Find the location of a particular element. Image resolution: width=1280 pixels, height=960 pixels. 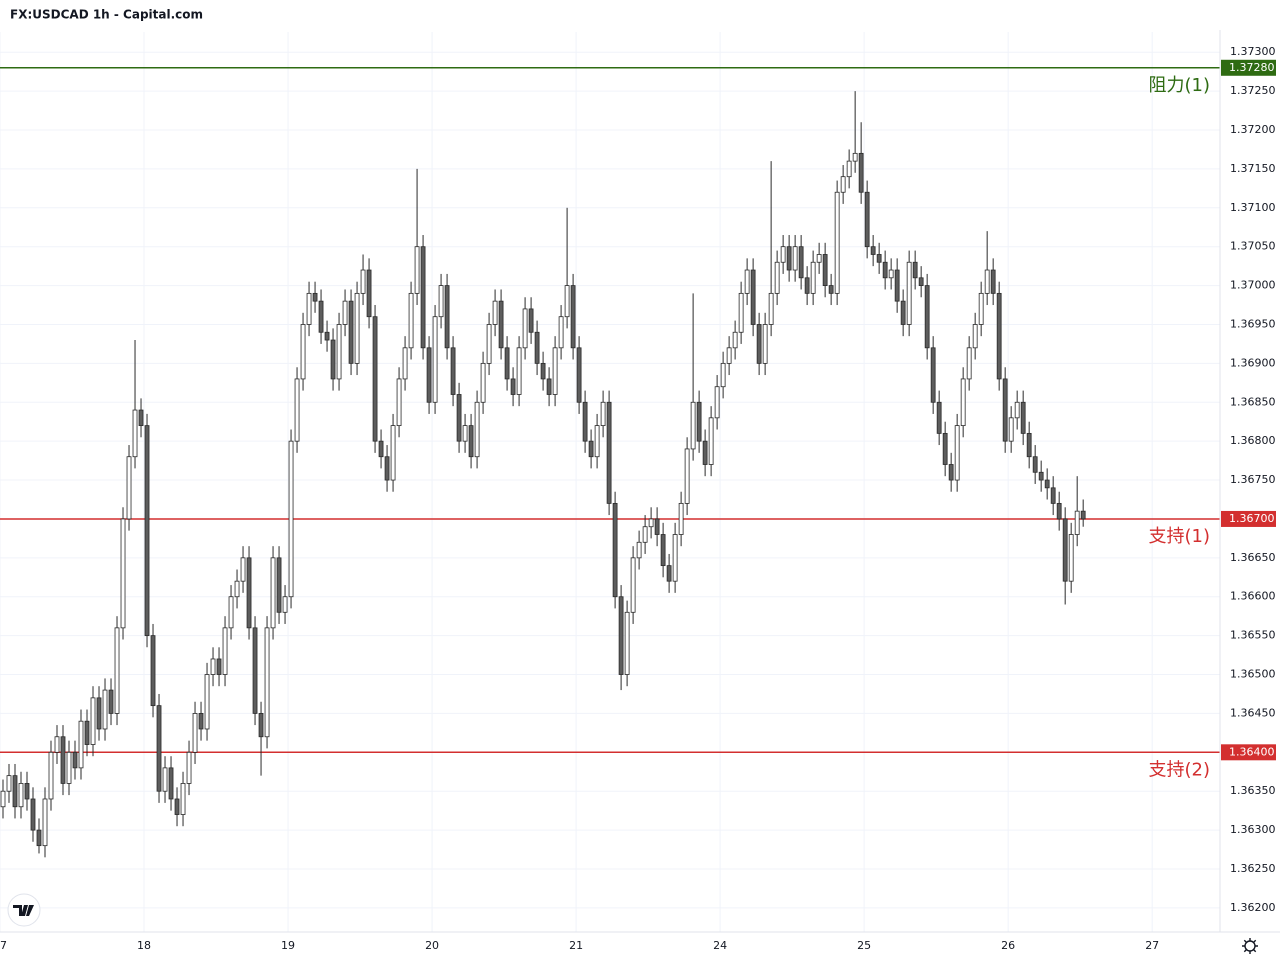

tv-logo is located at coordinates (24, 910).